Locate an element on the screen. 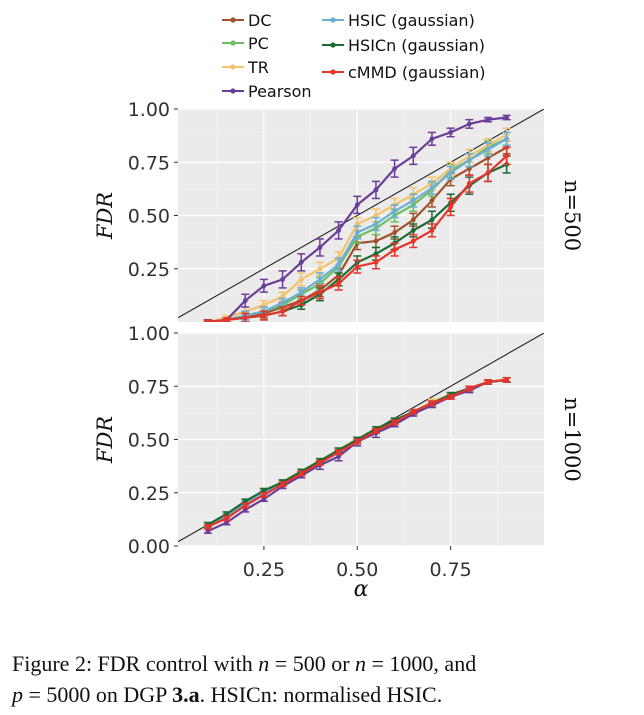  legend-label: Pearson is located at coordinates (280, 91).